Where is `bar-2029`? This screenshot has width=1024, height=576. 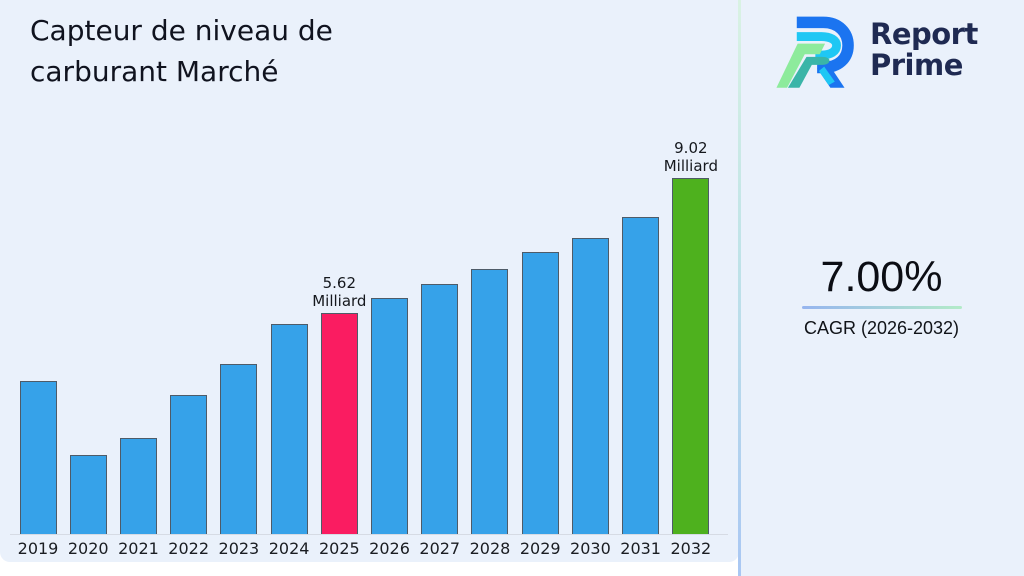
bar-2029 is located at coordinates (540, 393).